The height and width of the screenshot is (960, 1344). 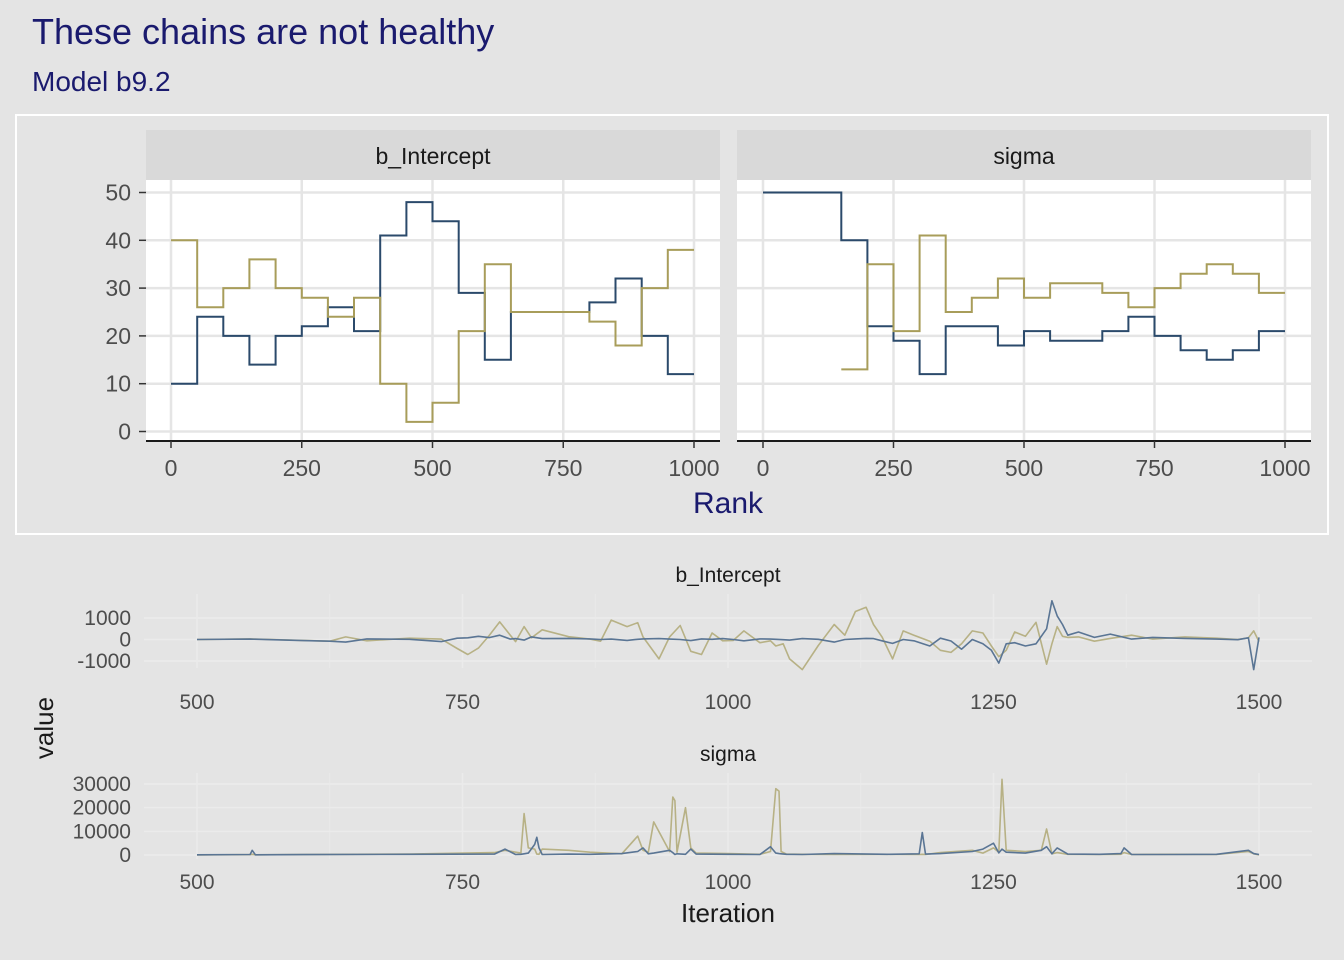 I want to click on plot-subtitle: Model b9.2, so click(x=101, y=81).